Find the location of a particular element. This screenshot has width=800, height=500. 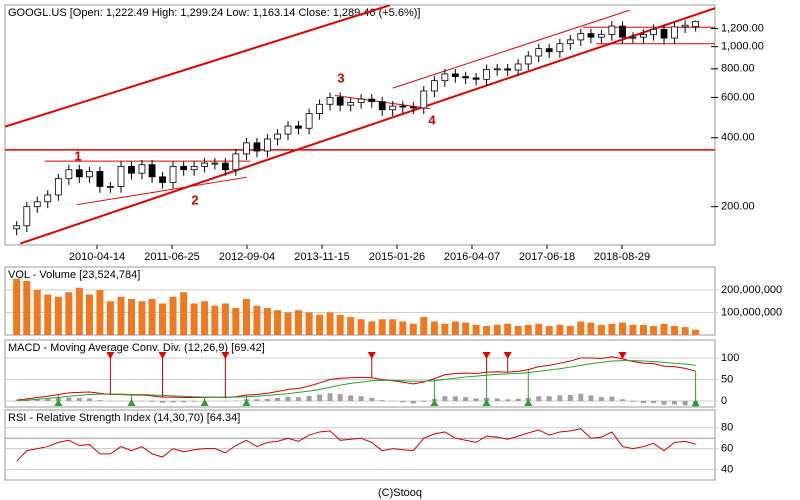

y-tick-label: 1,200.00 is located at coordinates (742, 28).